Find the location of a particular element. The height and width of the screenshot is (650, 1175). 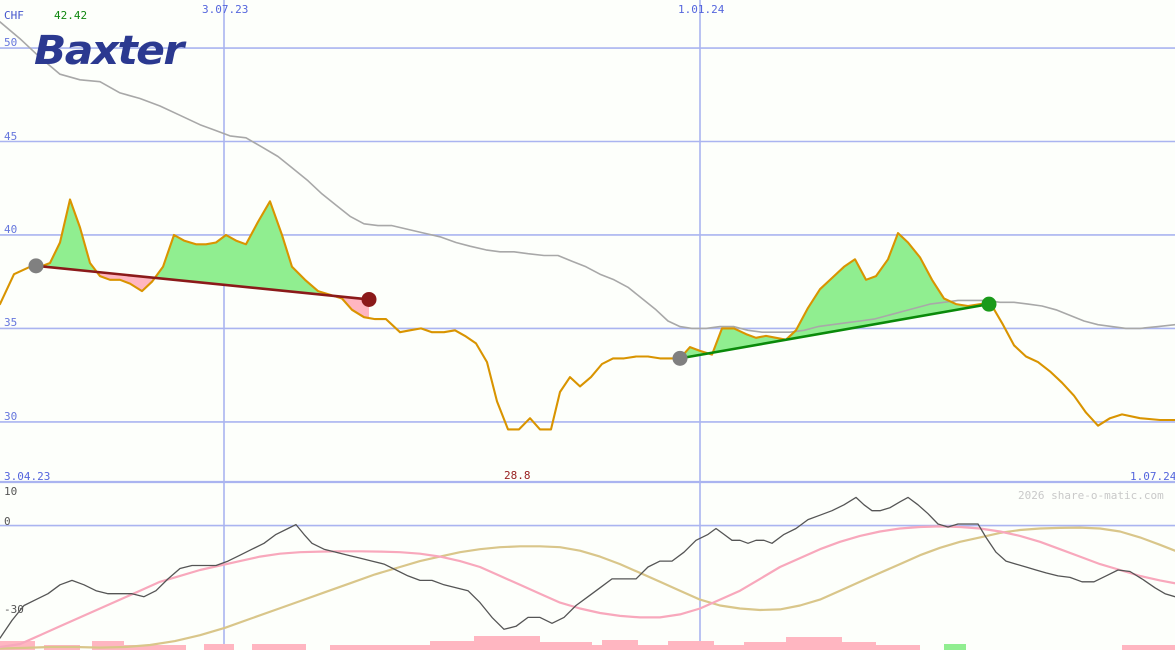

price-tick-50: 50 is located at coordinates (11, 43).